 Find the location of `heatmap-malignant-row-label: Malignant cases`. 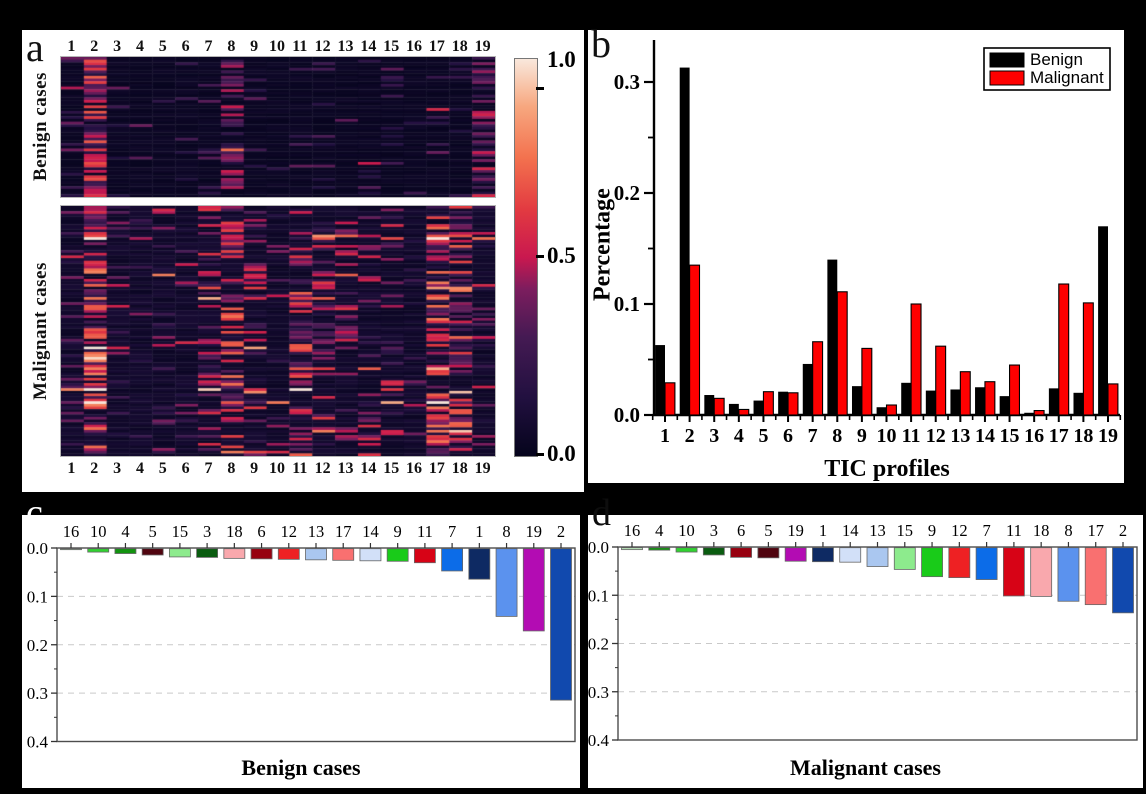

heatmap-malignant-row-label: Malignant cases is located at coordinates (40, 331).